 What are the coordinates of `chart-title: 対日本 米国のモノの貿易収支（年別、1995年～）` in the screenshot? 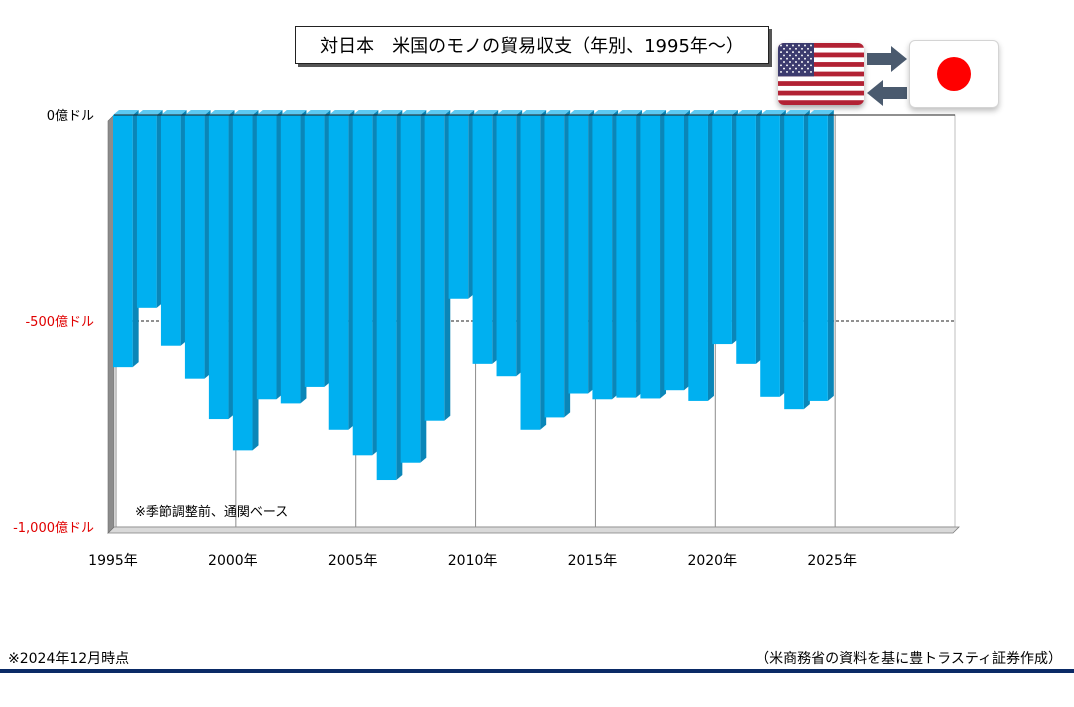 It's located at (532, 45).